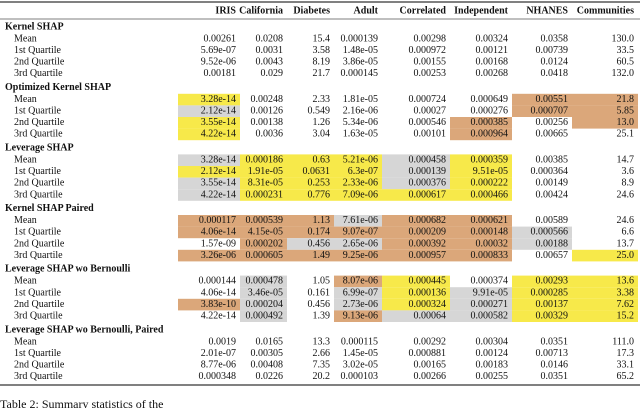 The height and width of the screenshot is (408, 640). Describe the element at coordinates (359, 341) in the screenshot. I see `cell-value: 0.000115` at that location.